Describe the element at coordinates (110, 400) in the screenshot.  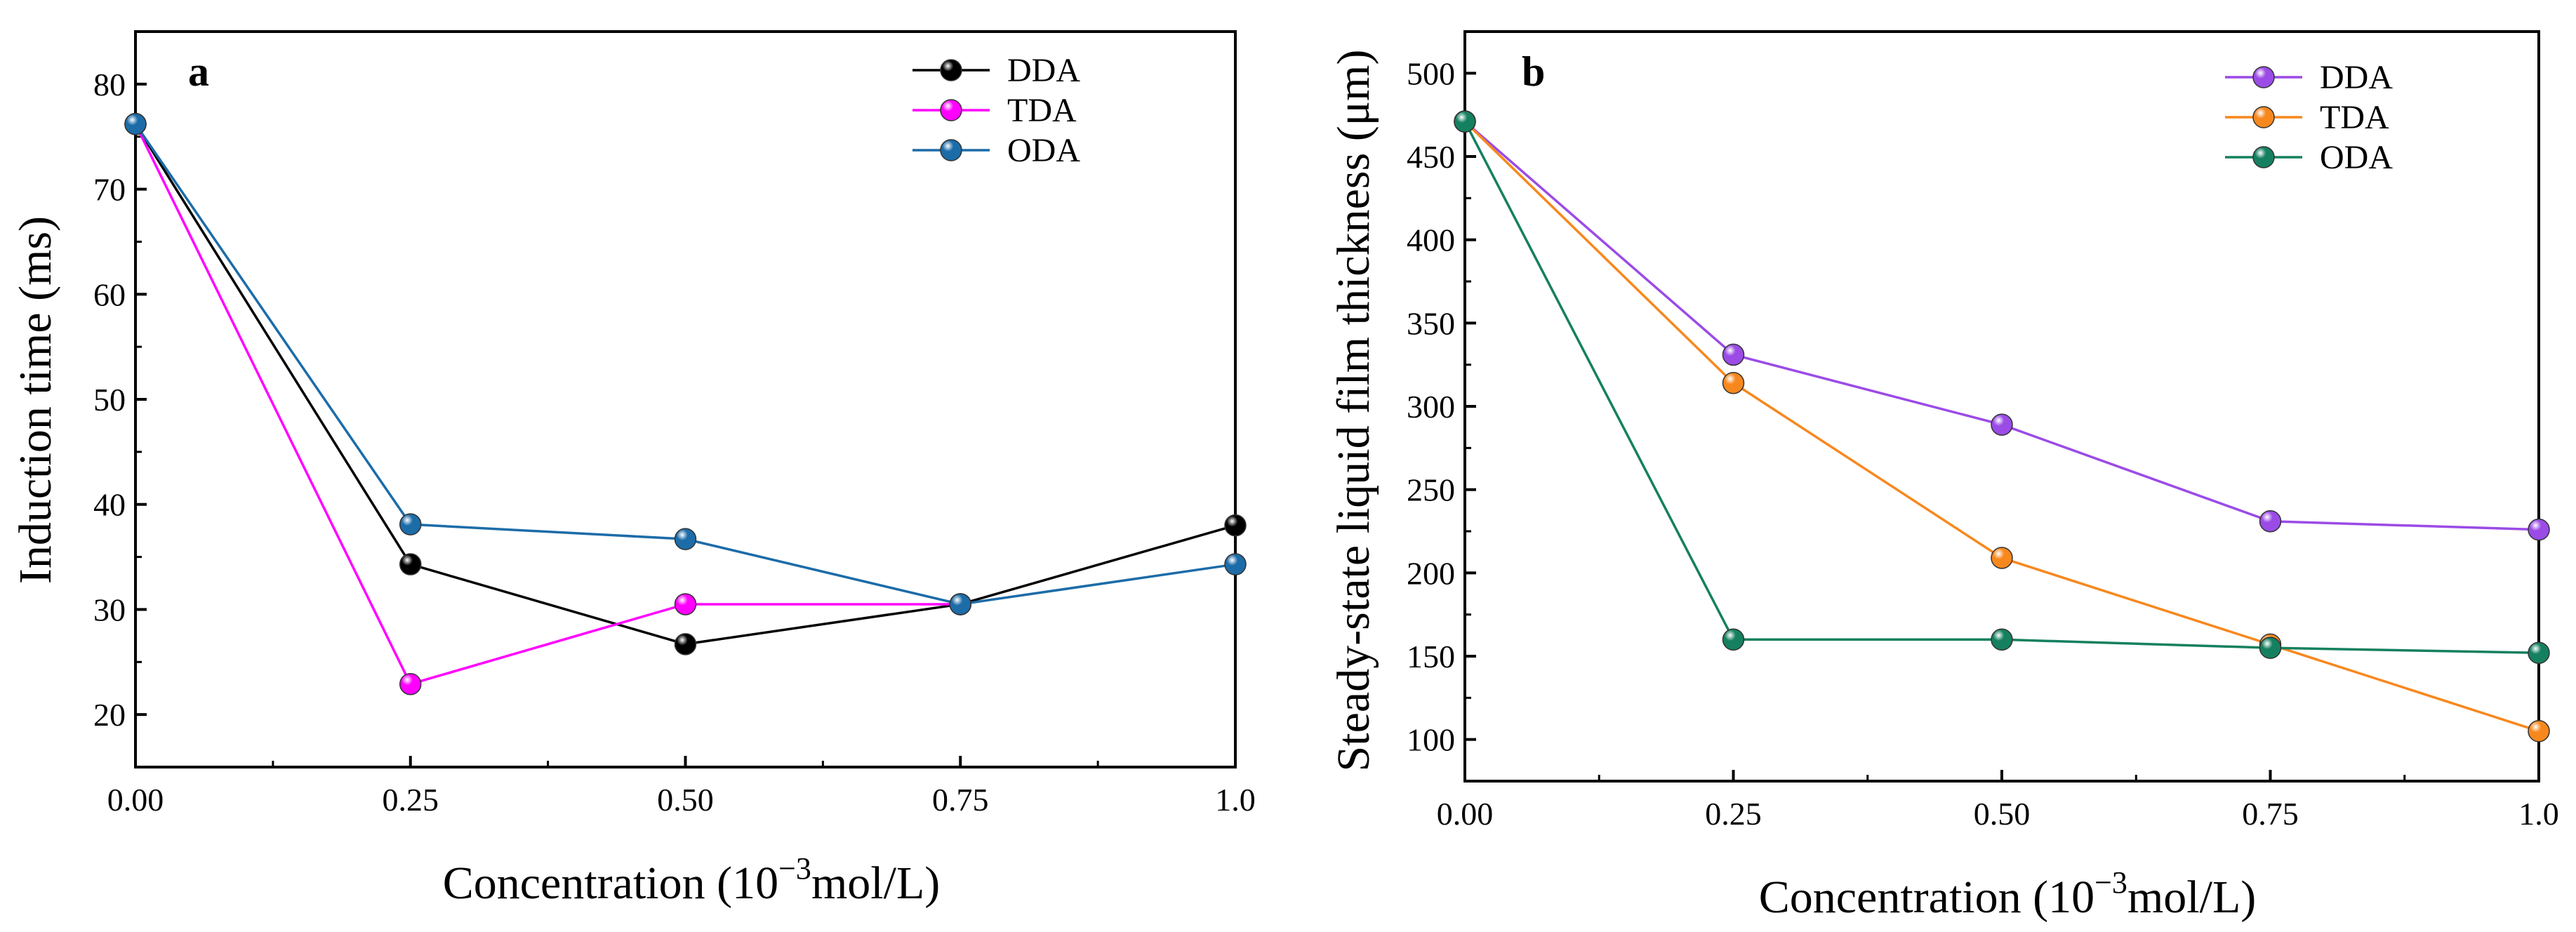
I see `y-tick-label: 50` at that location.